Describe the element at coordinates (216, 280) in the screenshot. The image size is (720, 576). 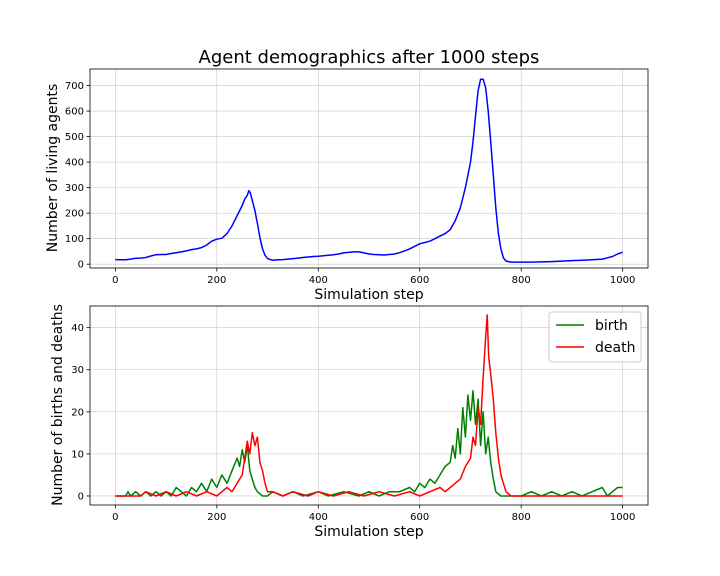
I see `top-x-tick-label: 200` at that location.